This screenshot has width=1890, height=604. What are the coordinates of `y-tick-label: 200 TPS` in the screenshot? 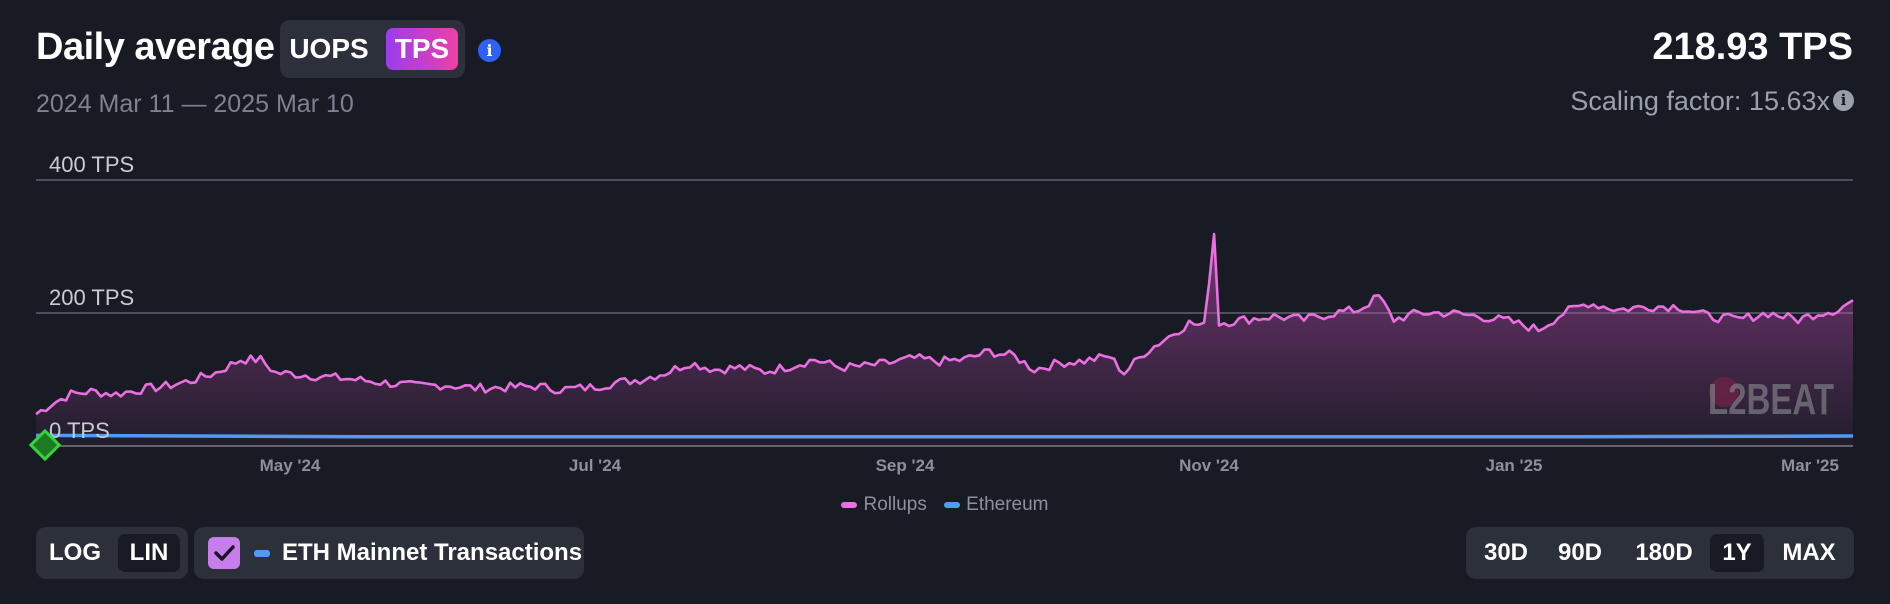 It's located at (91, 297).